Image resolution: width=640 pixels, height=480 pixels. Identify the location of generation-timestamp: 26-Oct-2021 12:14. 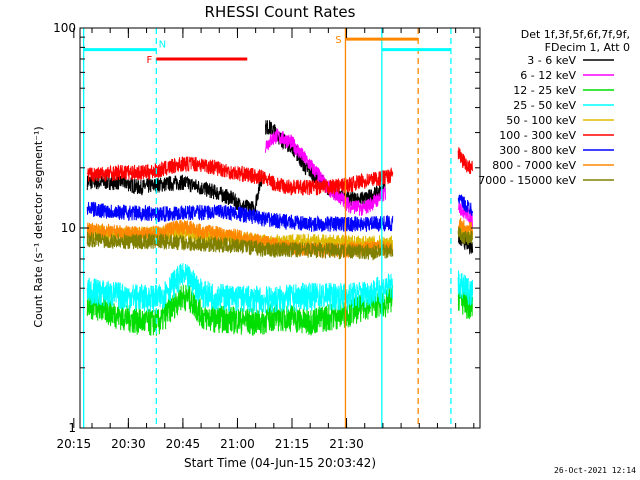
(595, 470).